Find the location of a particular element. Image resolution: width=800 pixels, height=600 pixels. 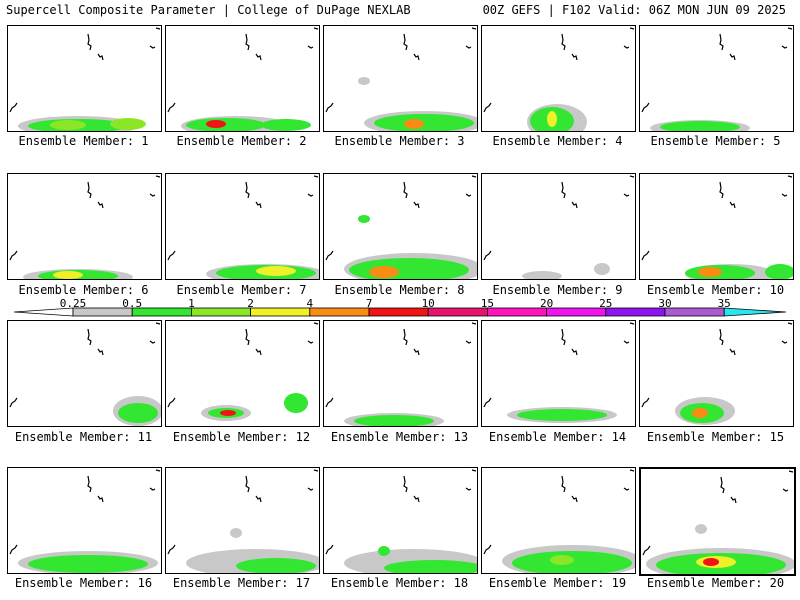

colorbar-tick-label: 20 is located at coordinates (546, 303).